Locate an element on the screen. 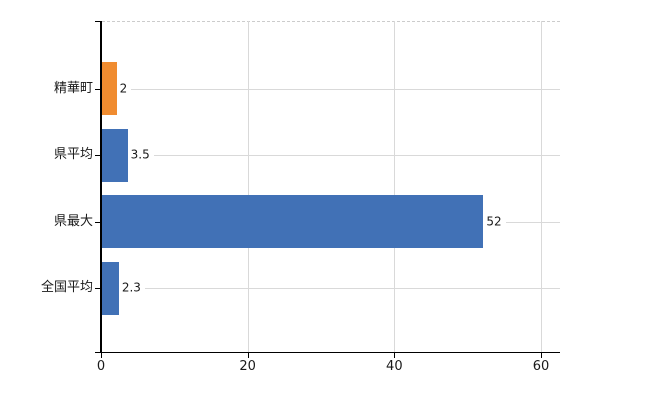  y-axis-top-tick is located at coordinates (98, 21).